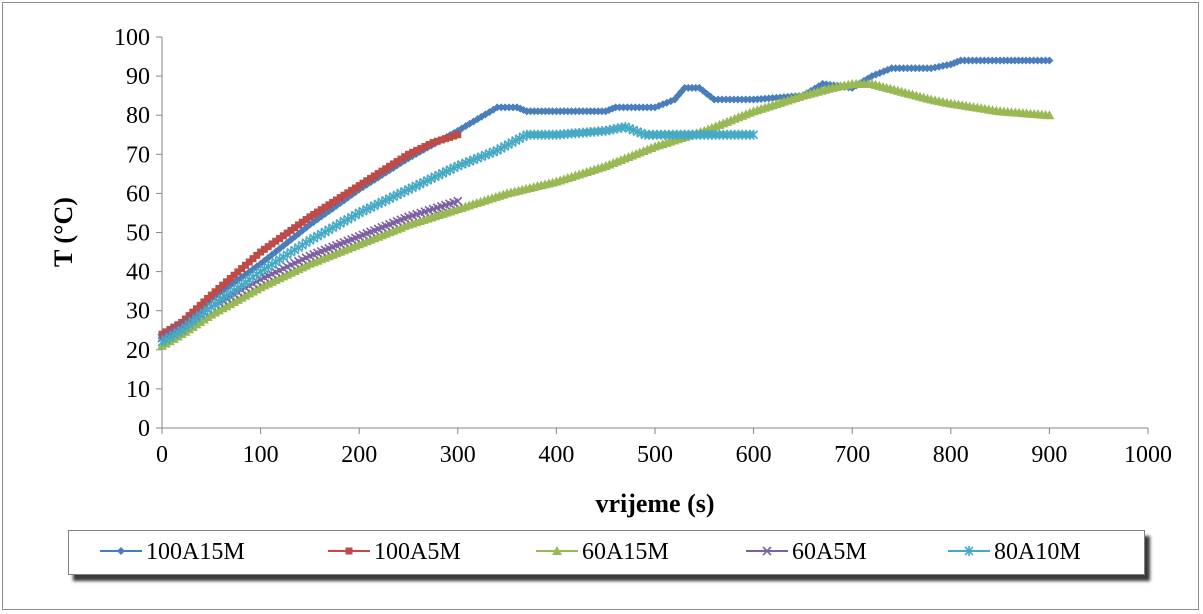 This screenshot has width=1203, height=614. Describe the element at coordinates (951, 455) in the screenshot. I see `x-tick-label: 800` at that location.